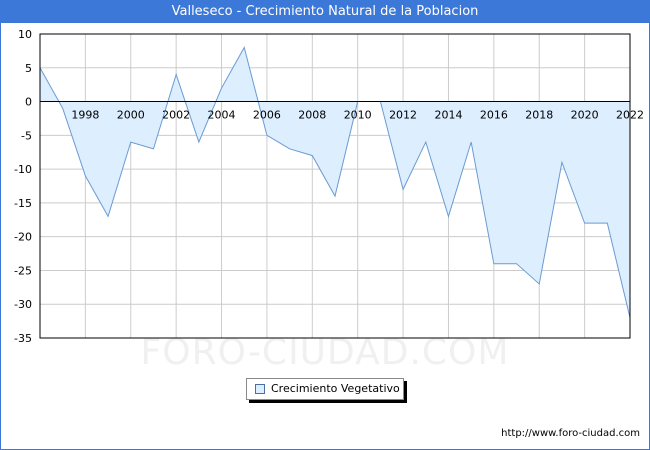 The width and height of the screenshot is (650, 450). What do you see at coordinates (448, 115) in the screenshot?
I see `x-tick-label: 2014` at bounding box center [448, 115].